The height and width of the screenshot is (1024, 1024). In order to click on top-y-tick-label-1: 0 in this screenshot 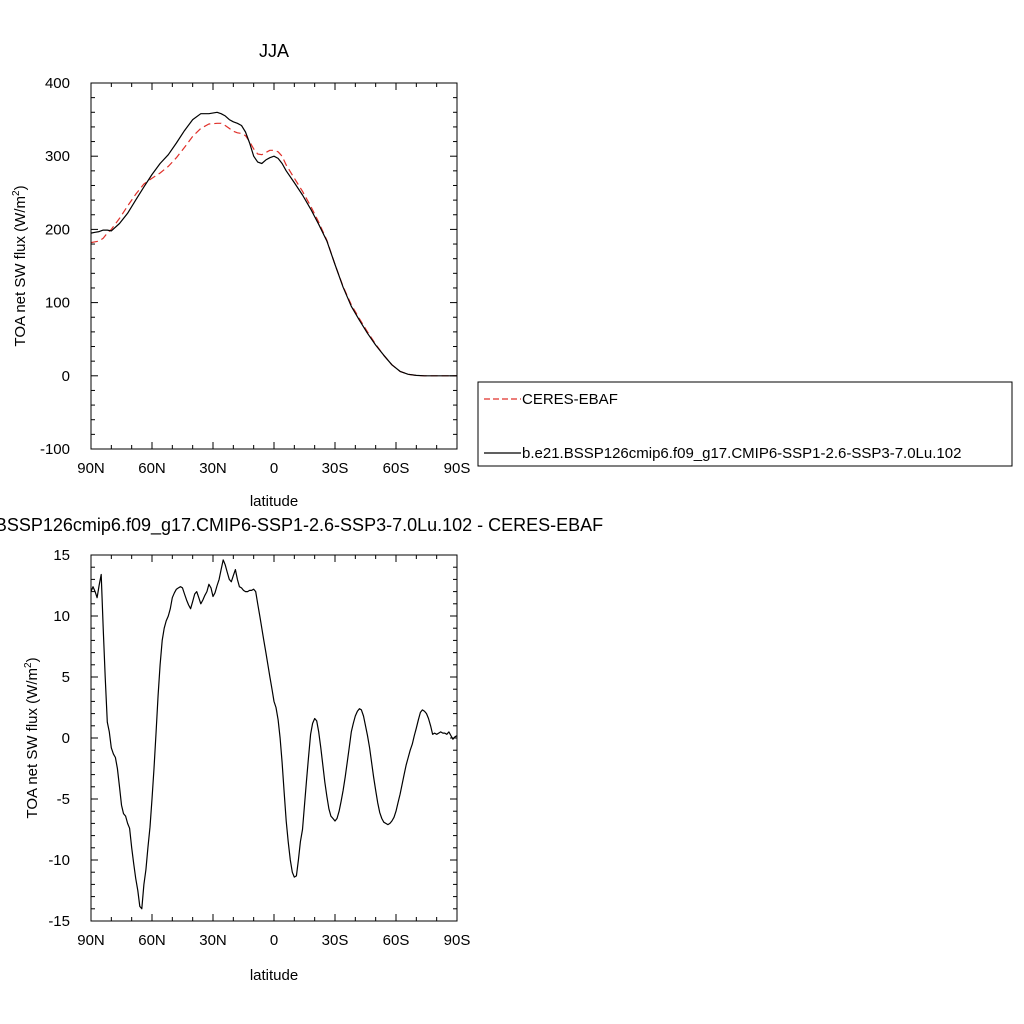, I will do `click(66, 376)`.